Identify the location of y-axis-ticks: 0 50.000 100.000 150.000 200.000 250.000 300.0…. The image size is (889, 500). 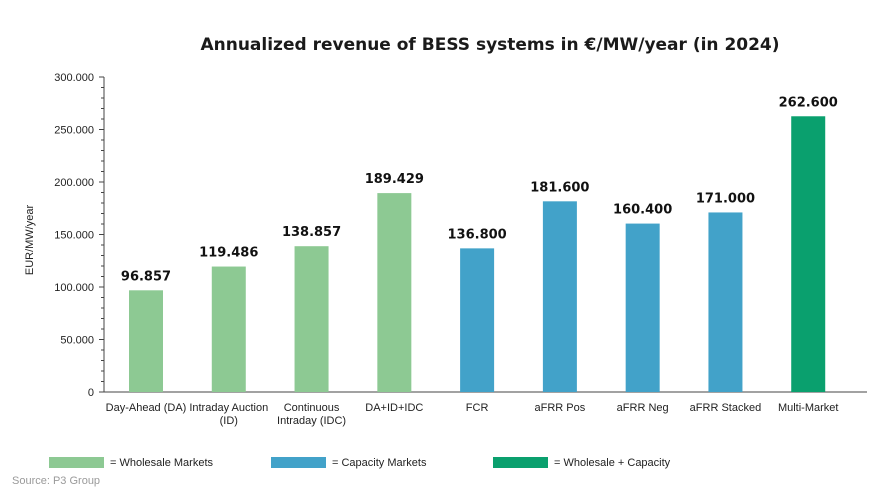
(79, 235).